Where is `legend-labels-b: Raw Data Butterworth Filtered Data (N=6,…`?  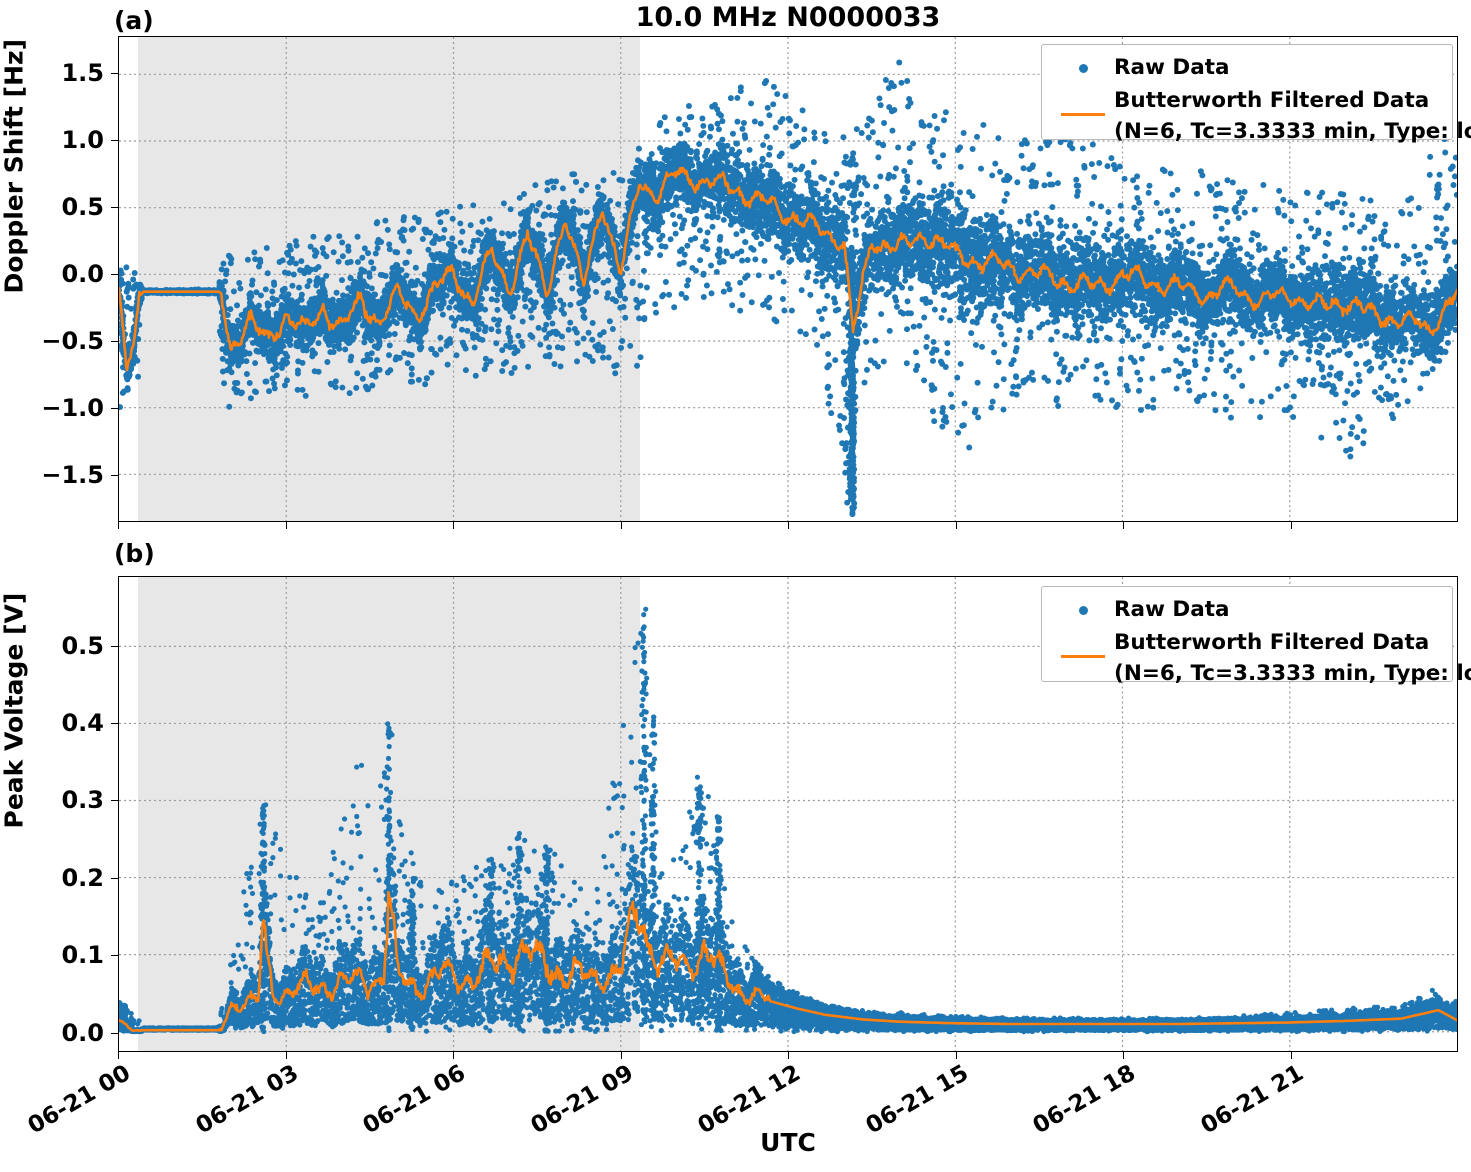 legend-labels-b: Raw Data Butterworth Filtered Data (N=6,… is located at coordinates (1292, 642).